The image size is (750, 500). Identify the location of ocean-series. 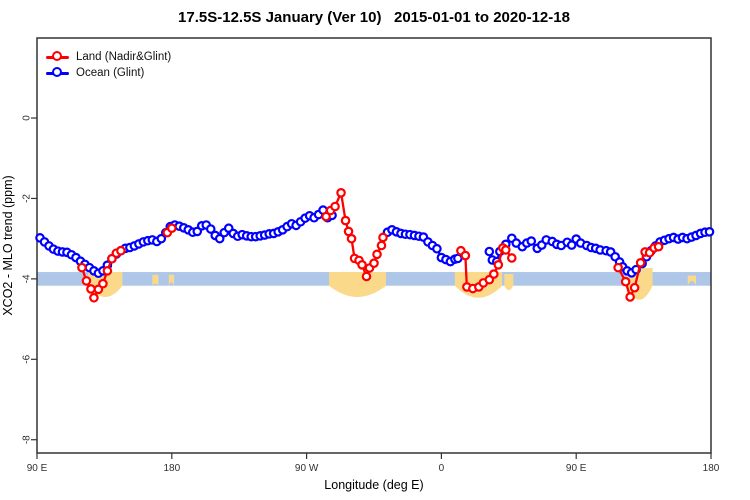
(375, 242).